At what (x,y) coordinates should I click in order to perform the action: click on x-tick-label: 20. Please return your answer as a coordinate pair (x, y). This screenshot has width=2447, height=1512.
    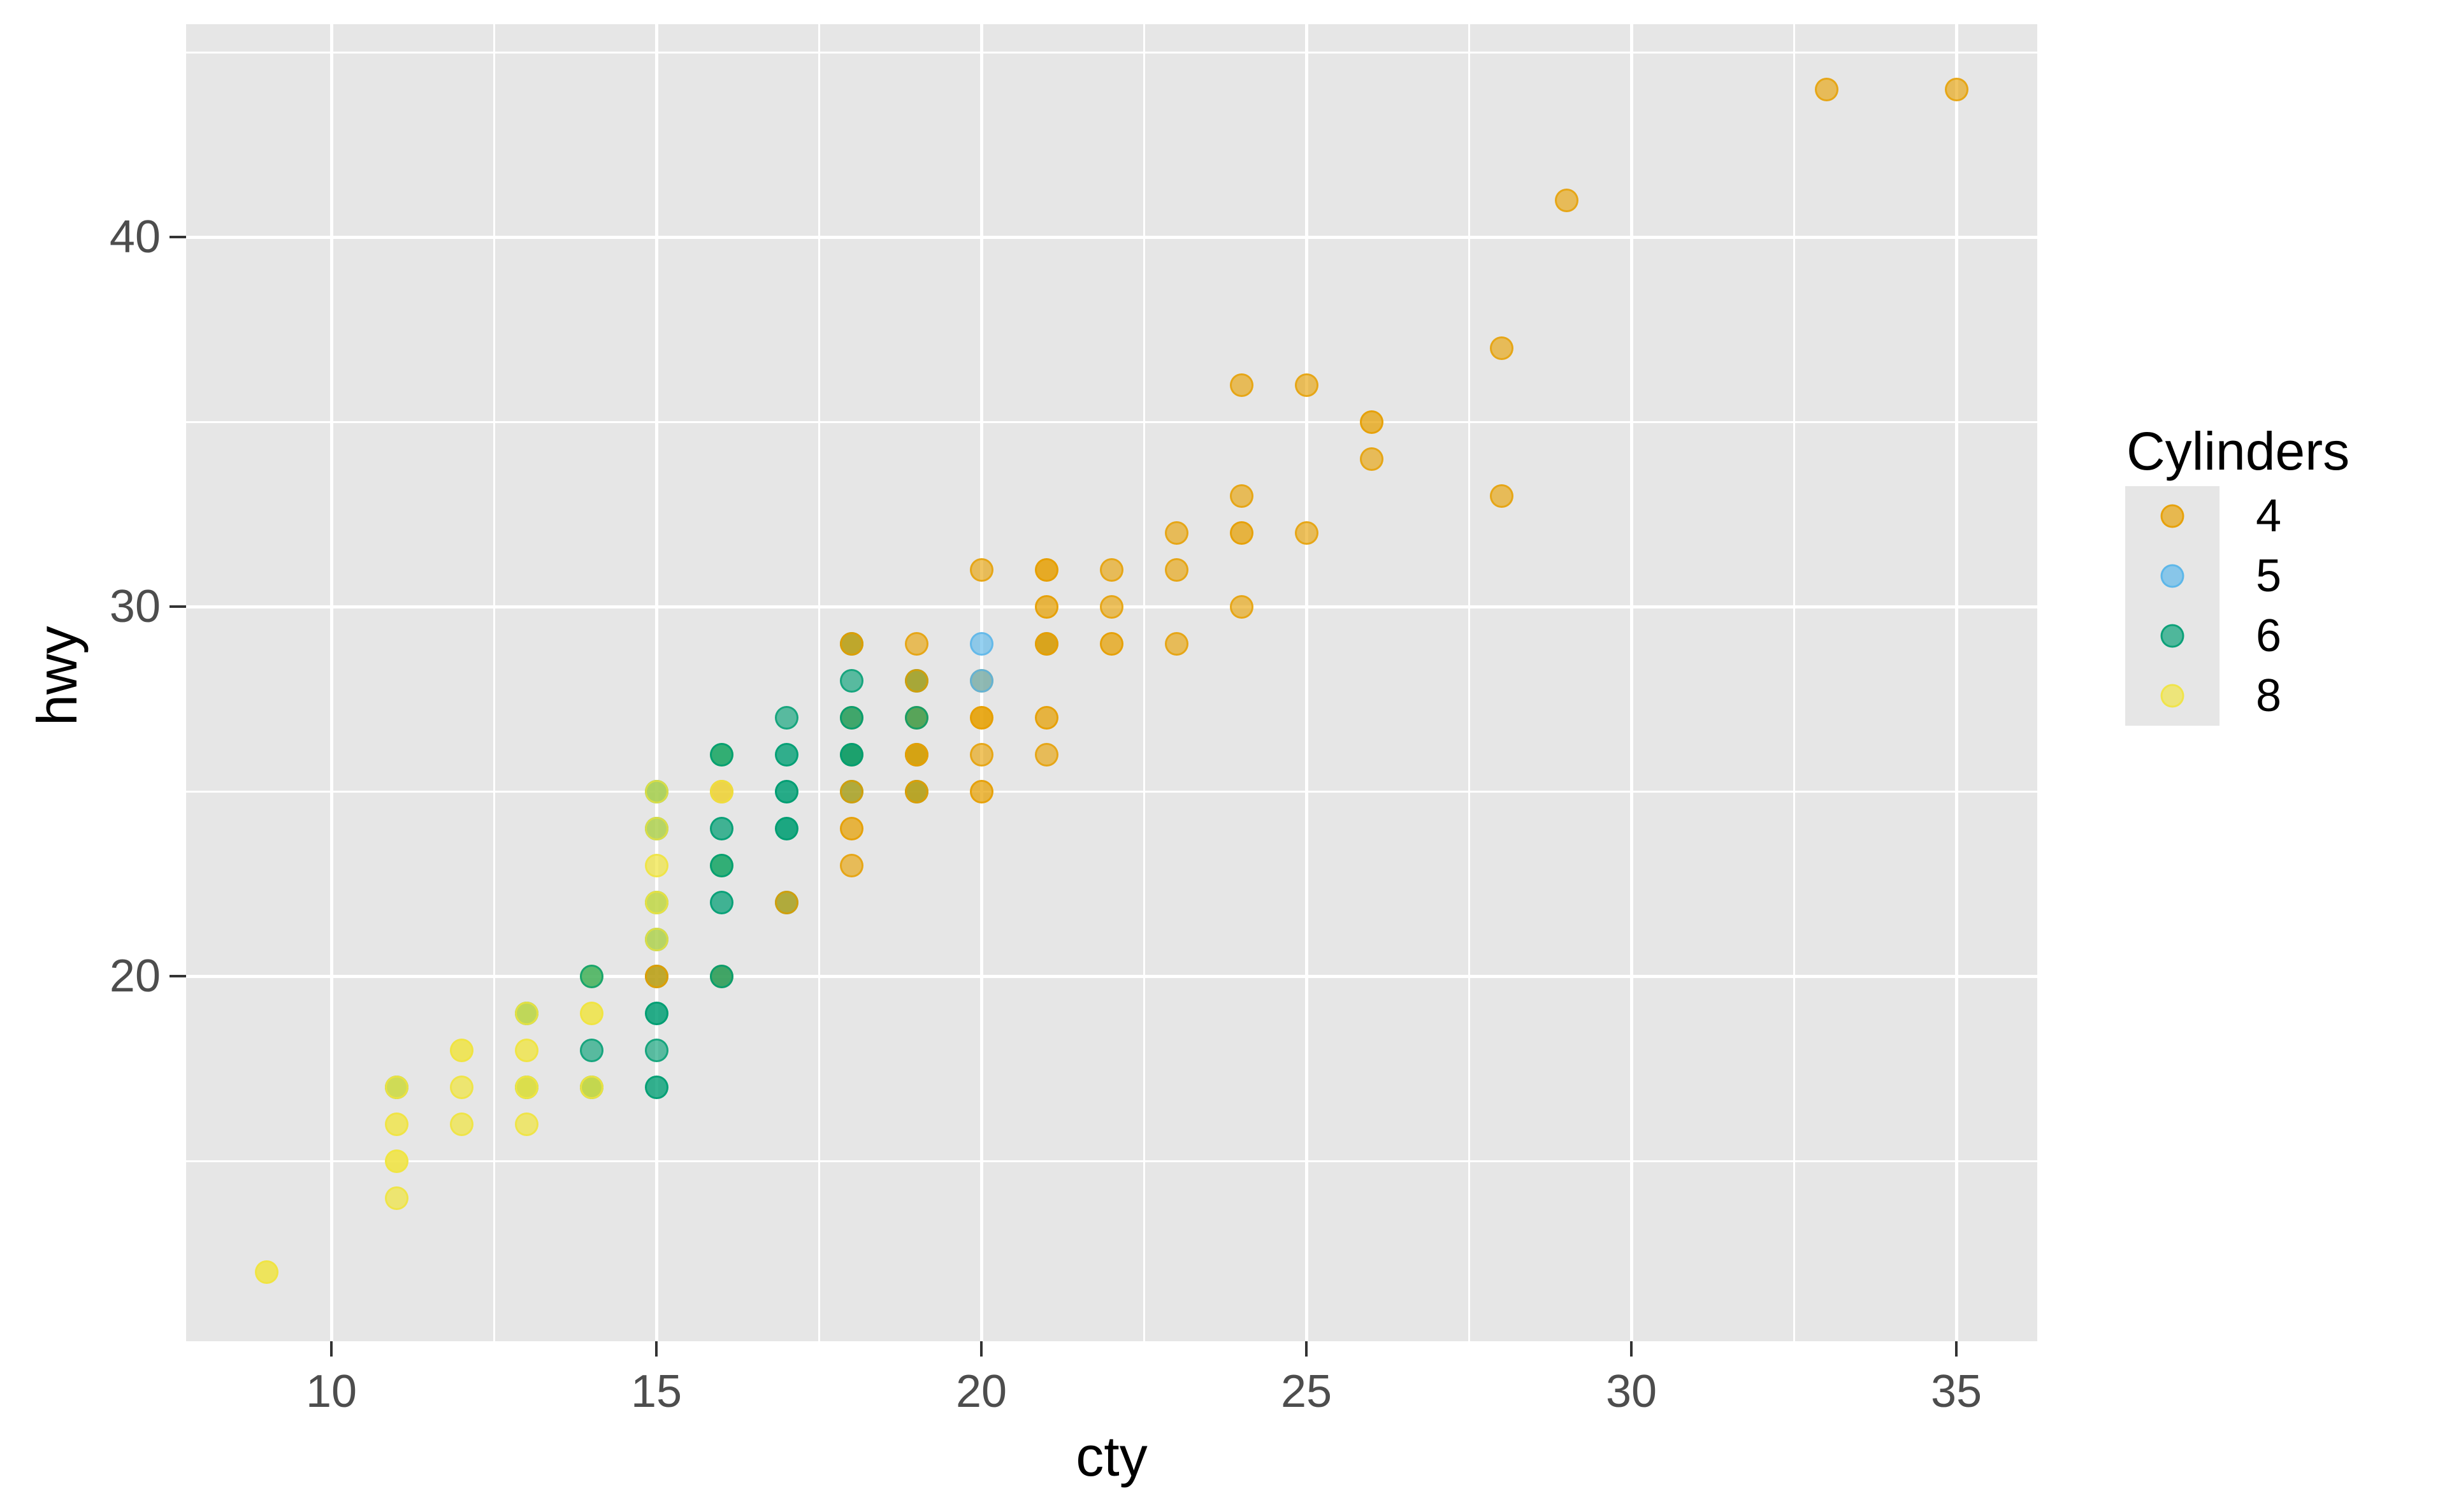
    Looking at the image, I should click on (981, 1391).